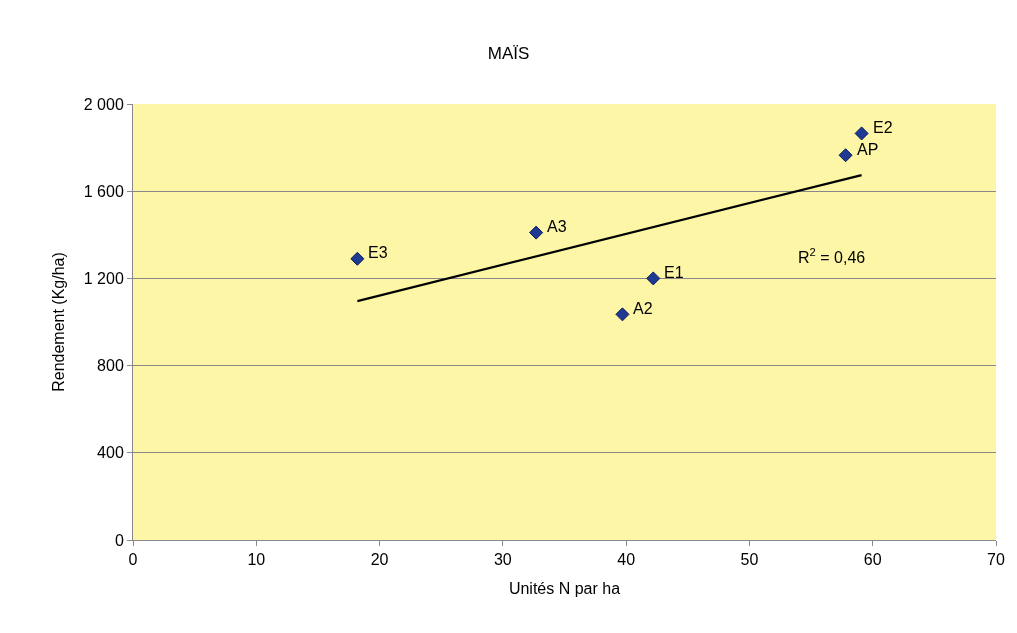 This screenshot has height=633, width=1017. Describe the element at coordinates (564, 588) in the screenshot. I see `x-axis-title: Unités N par ha` at that location.